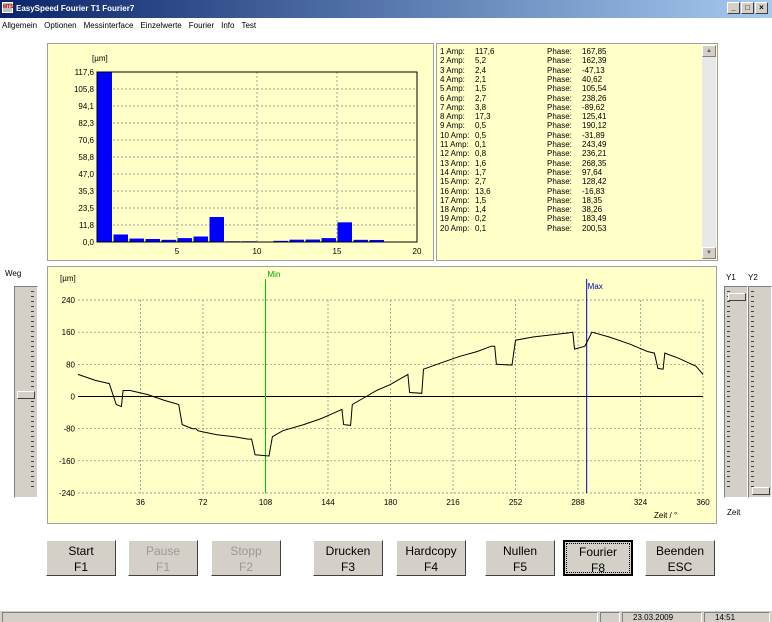 This screenshot has height=622, width=772. What do you see at coordinates (257, 251) in the screenshot?
I see `spectrum-x-tick: 10` at bounding box center [257, 251].